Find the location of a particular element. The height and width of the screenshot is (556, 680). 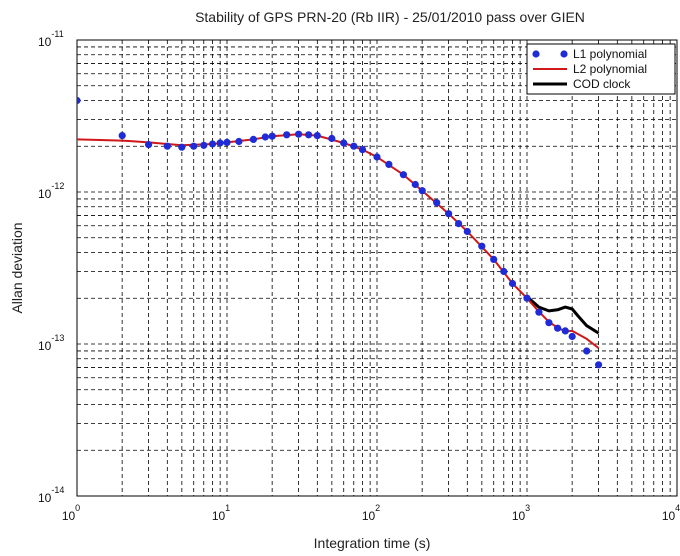

x-axis-label: Integration time (s) is located at coordinates (372, 543).